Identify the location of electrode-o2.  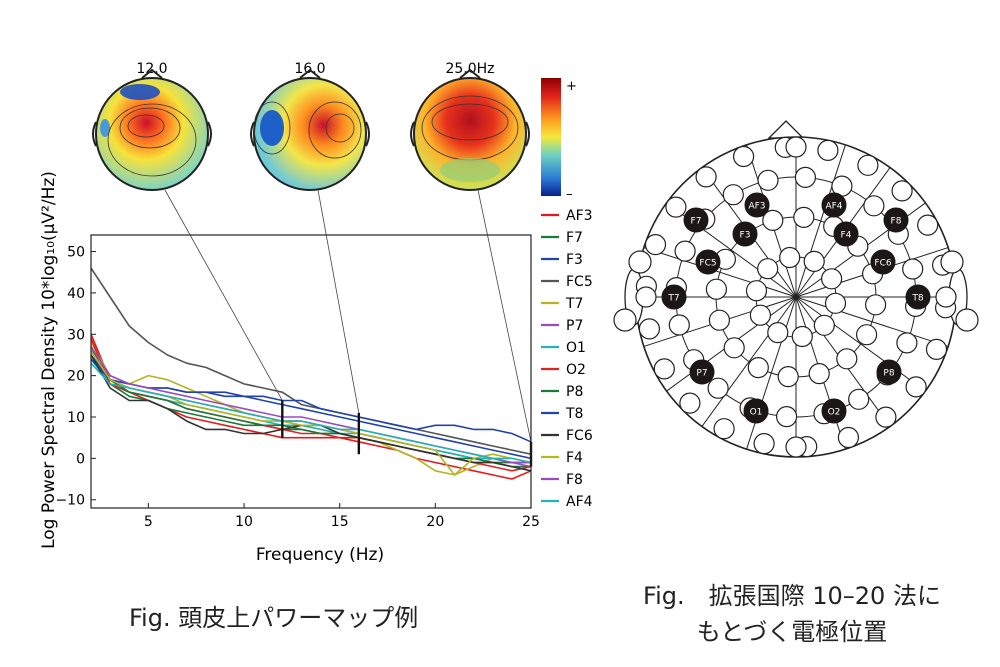
(834, 411).